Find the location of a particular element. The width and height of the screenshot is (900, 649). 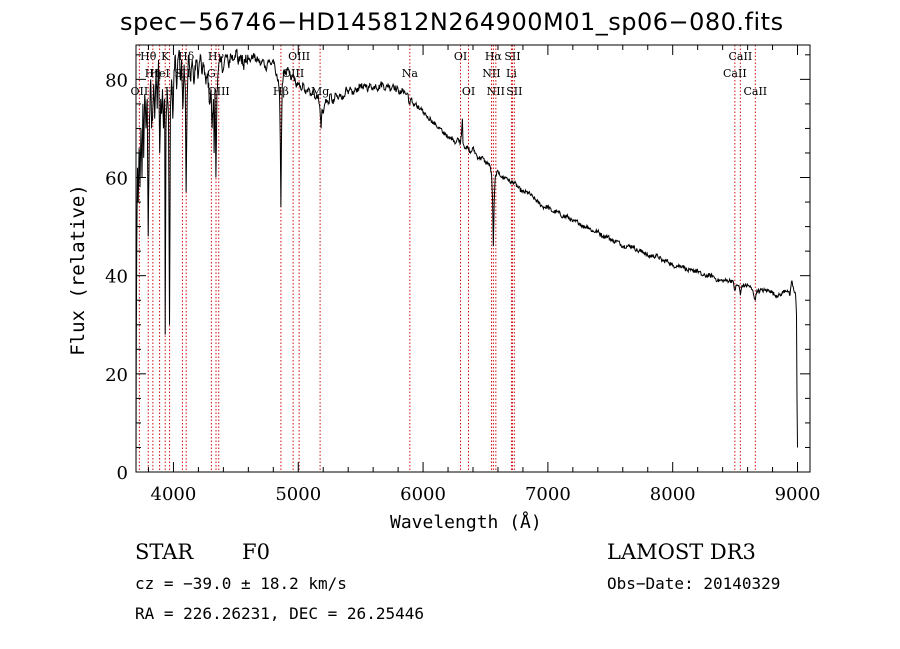

spectral-line-label: OII is located at coordinates (140, 91).